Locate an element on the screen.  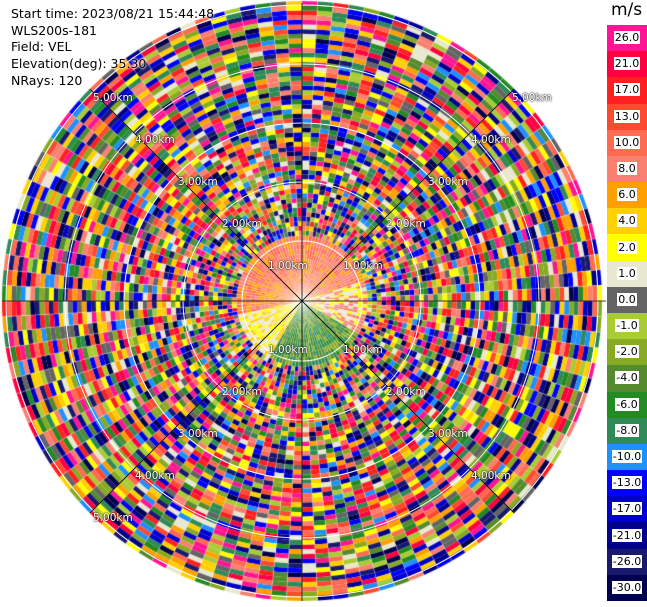
colorbar-tick-label: 0.0 is located at coordinates (627, 299).